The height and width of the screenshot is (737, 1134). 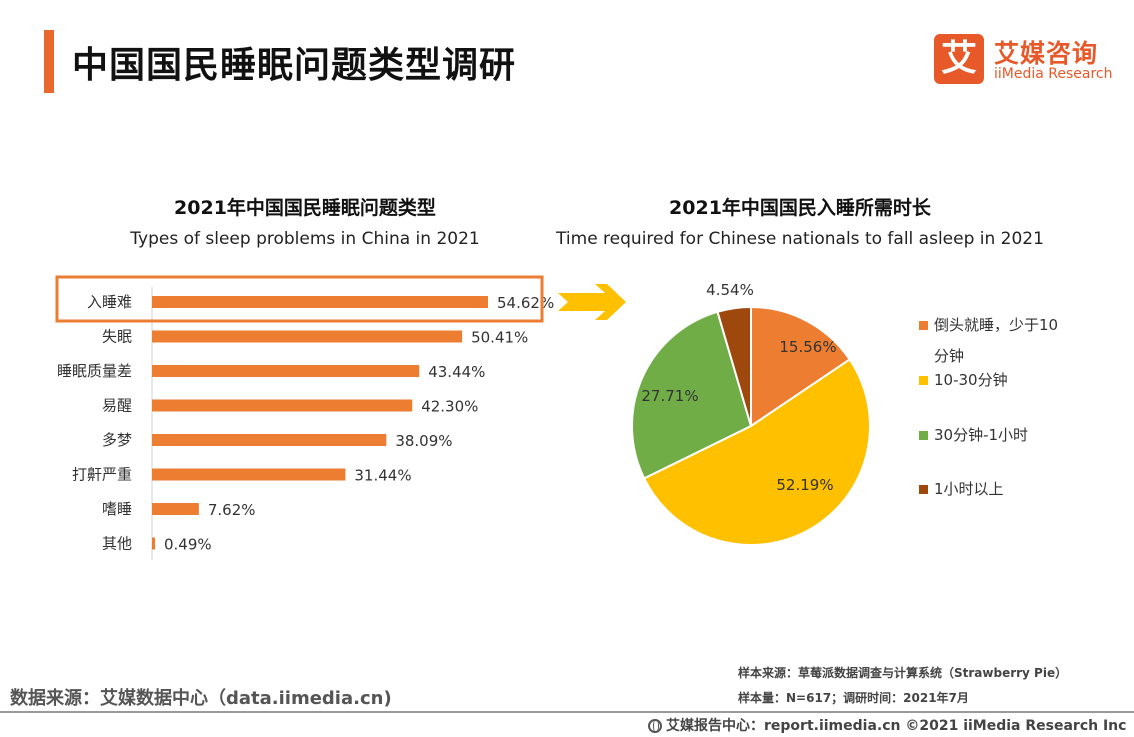 I want to click on bar-value-label: 43.44%, so click(x=456, y=372).